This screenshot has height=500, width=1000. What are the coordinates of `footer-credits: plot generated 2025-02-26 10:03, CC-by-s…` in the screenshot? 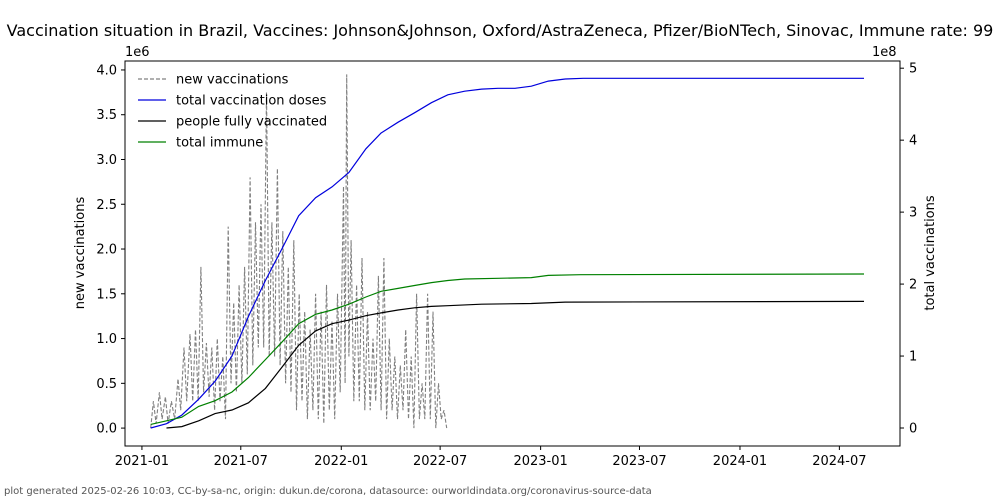 It's located at (328, 491).